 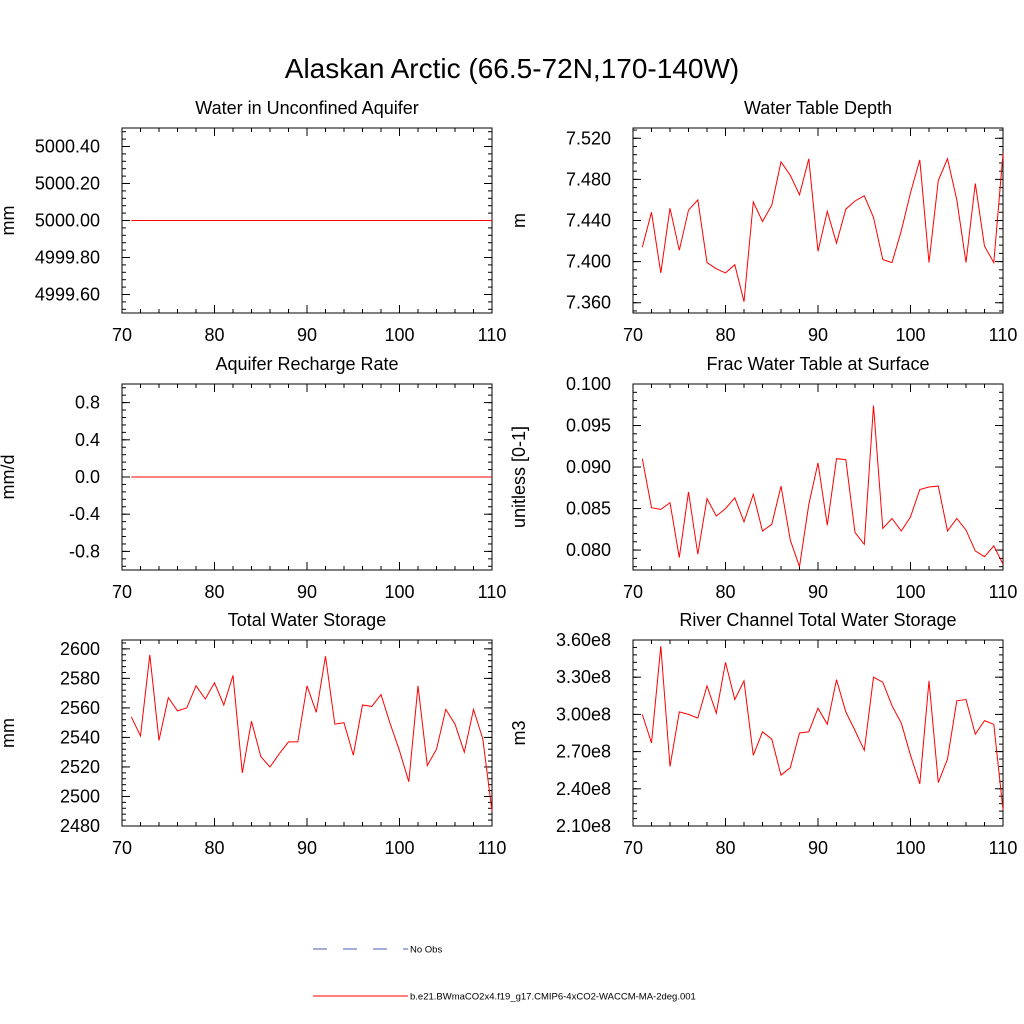 I want to click on y-tick-label: 7.480, so click(x=588, y=179).